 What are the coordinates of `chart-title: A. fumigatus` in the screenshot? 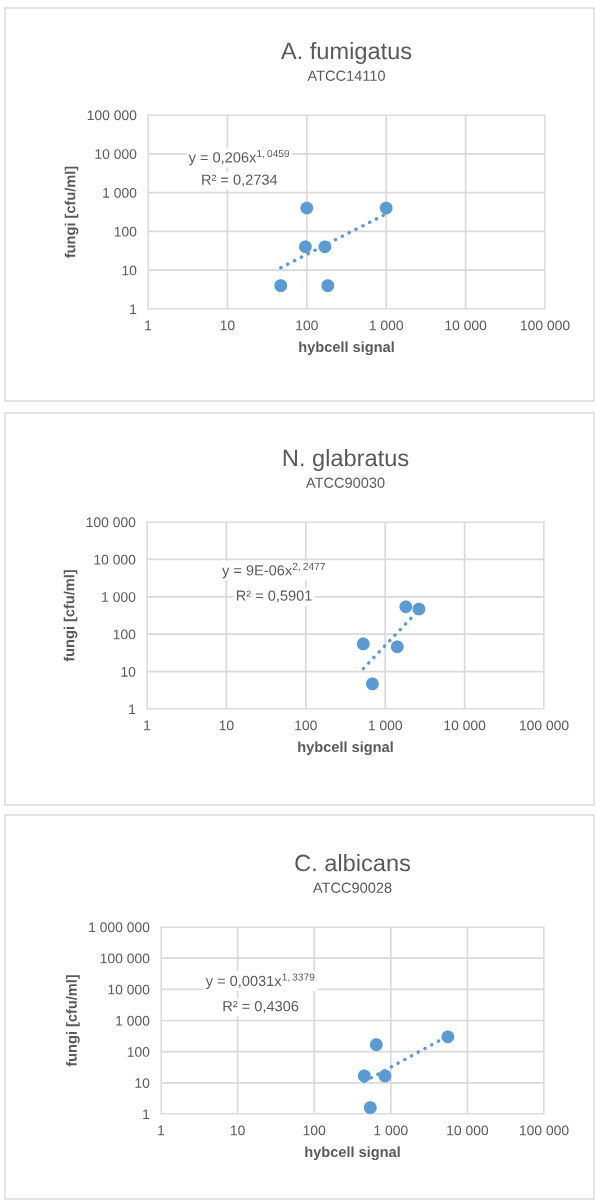 It's located at (346, 53).